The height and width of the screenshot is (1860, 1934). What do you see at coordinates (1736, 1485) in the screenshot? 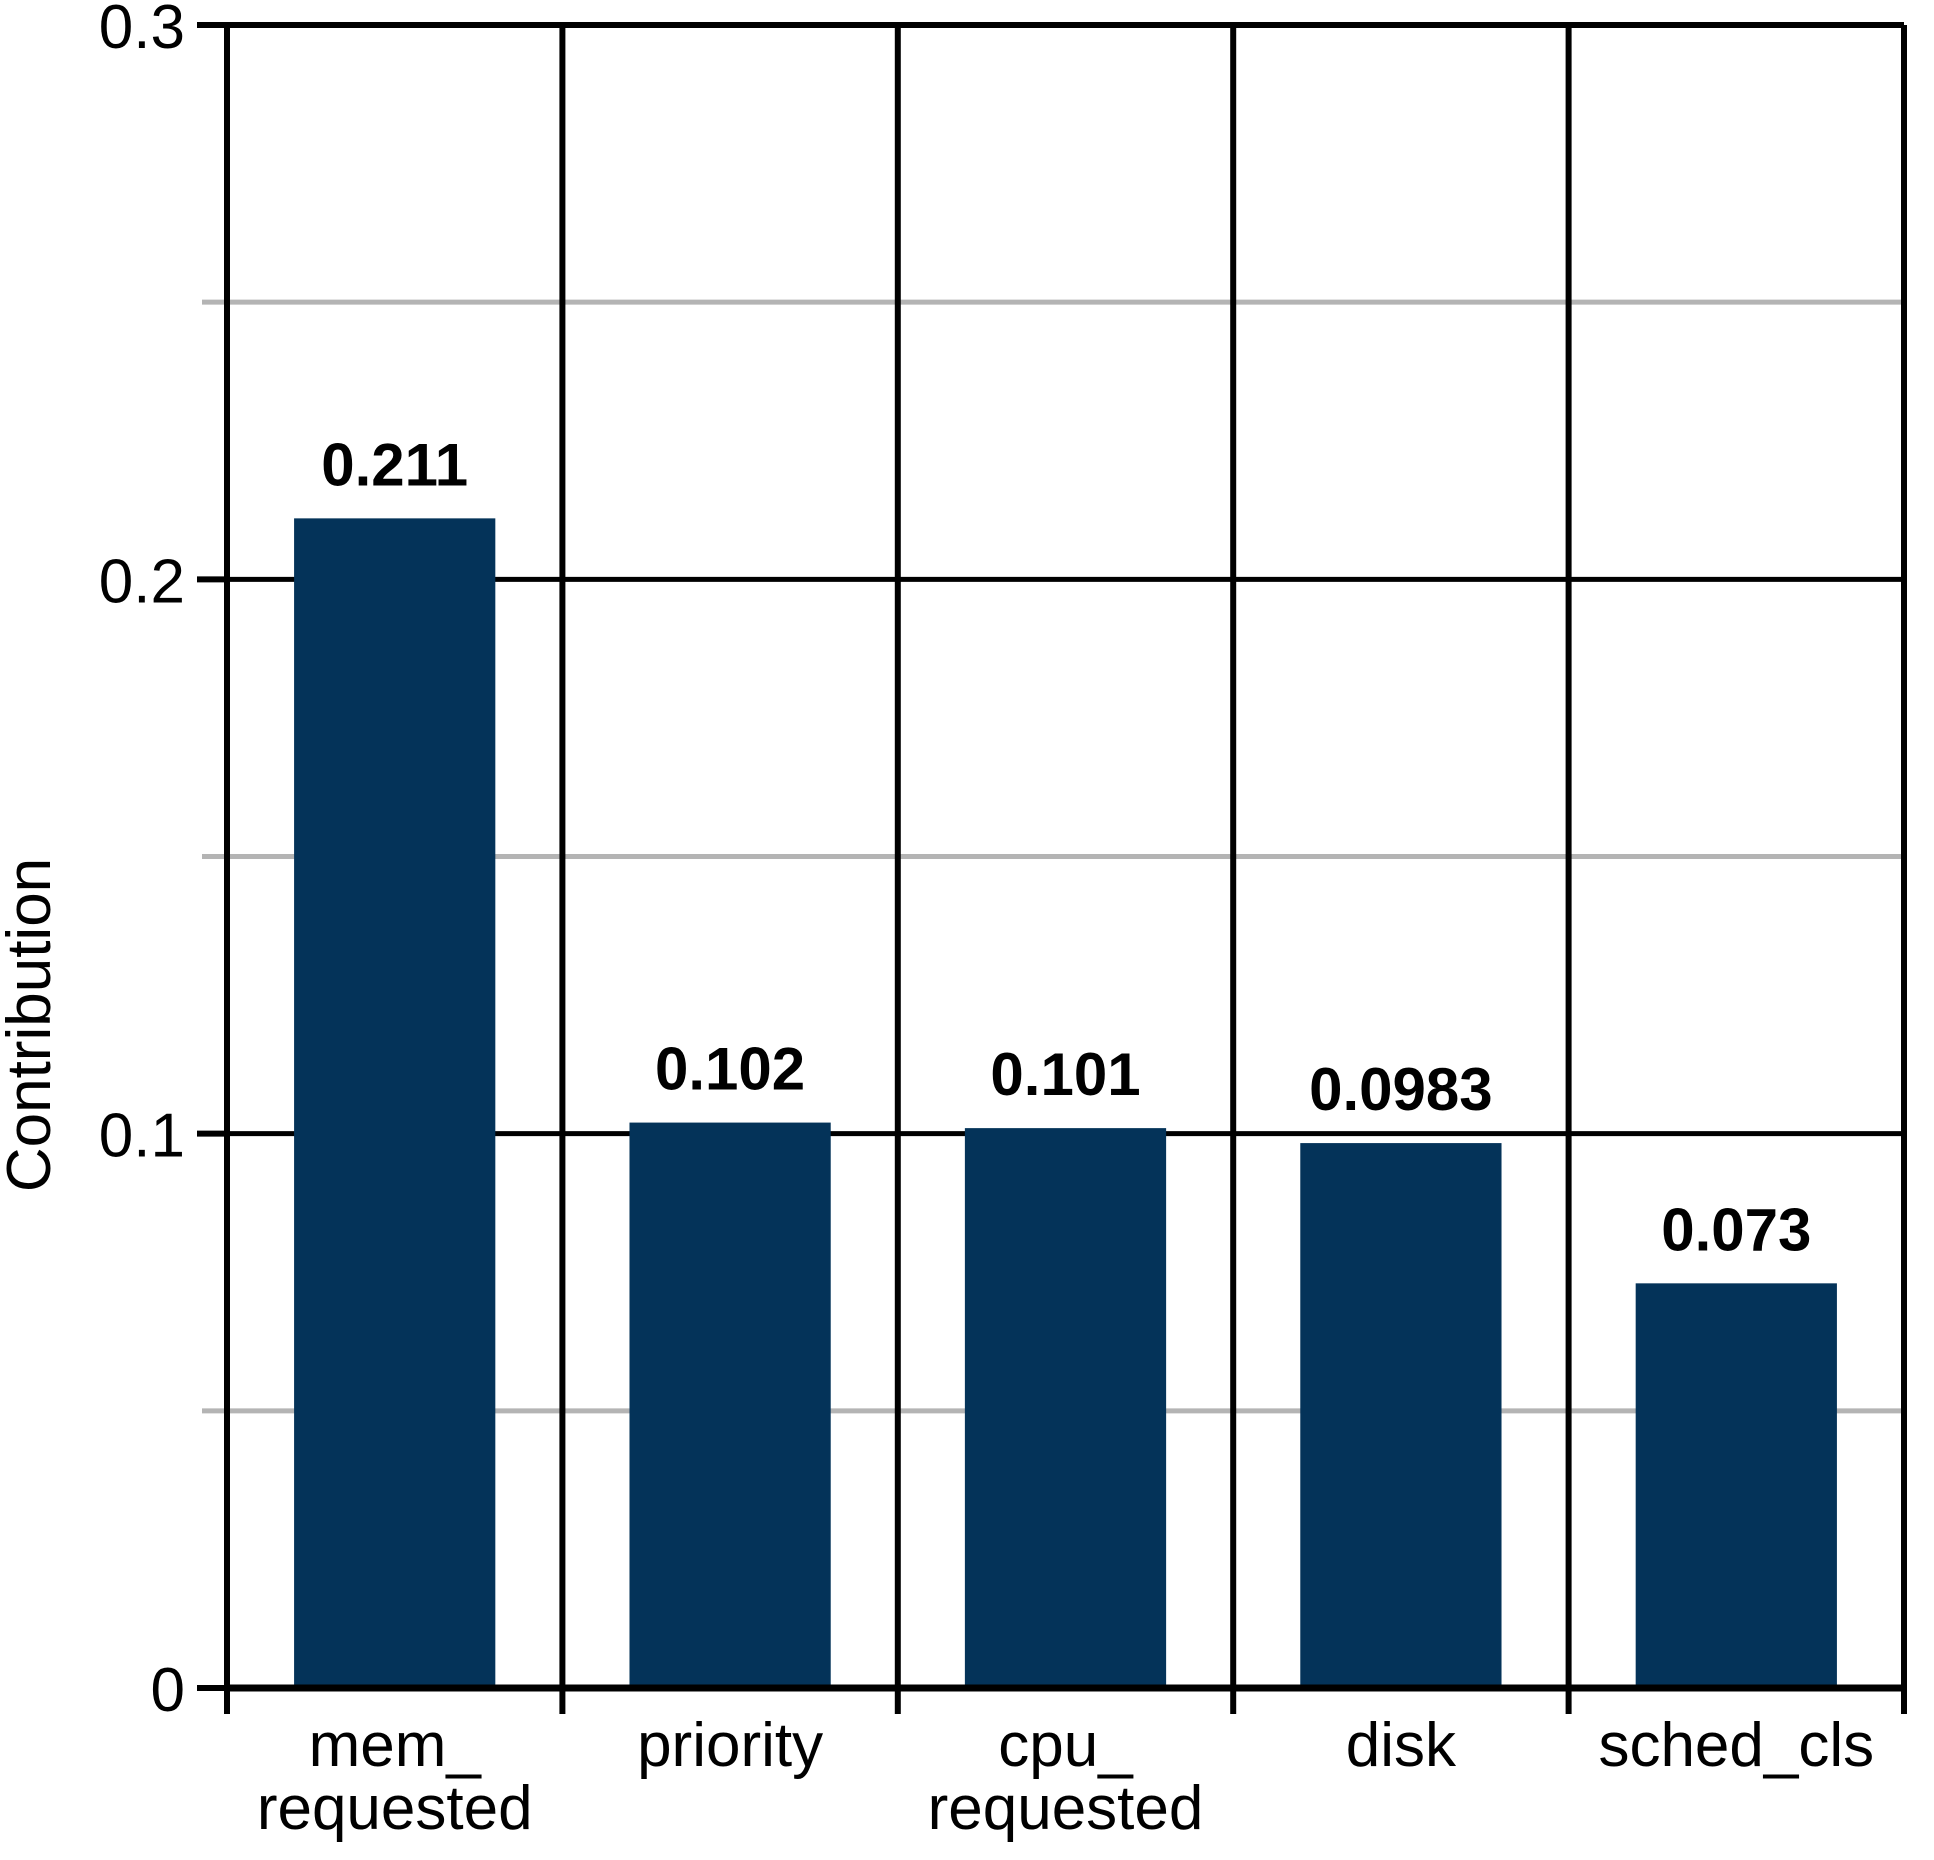
I see `bar-sched_cls` at bounding box center [1736, 1485].